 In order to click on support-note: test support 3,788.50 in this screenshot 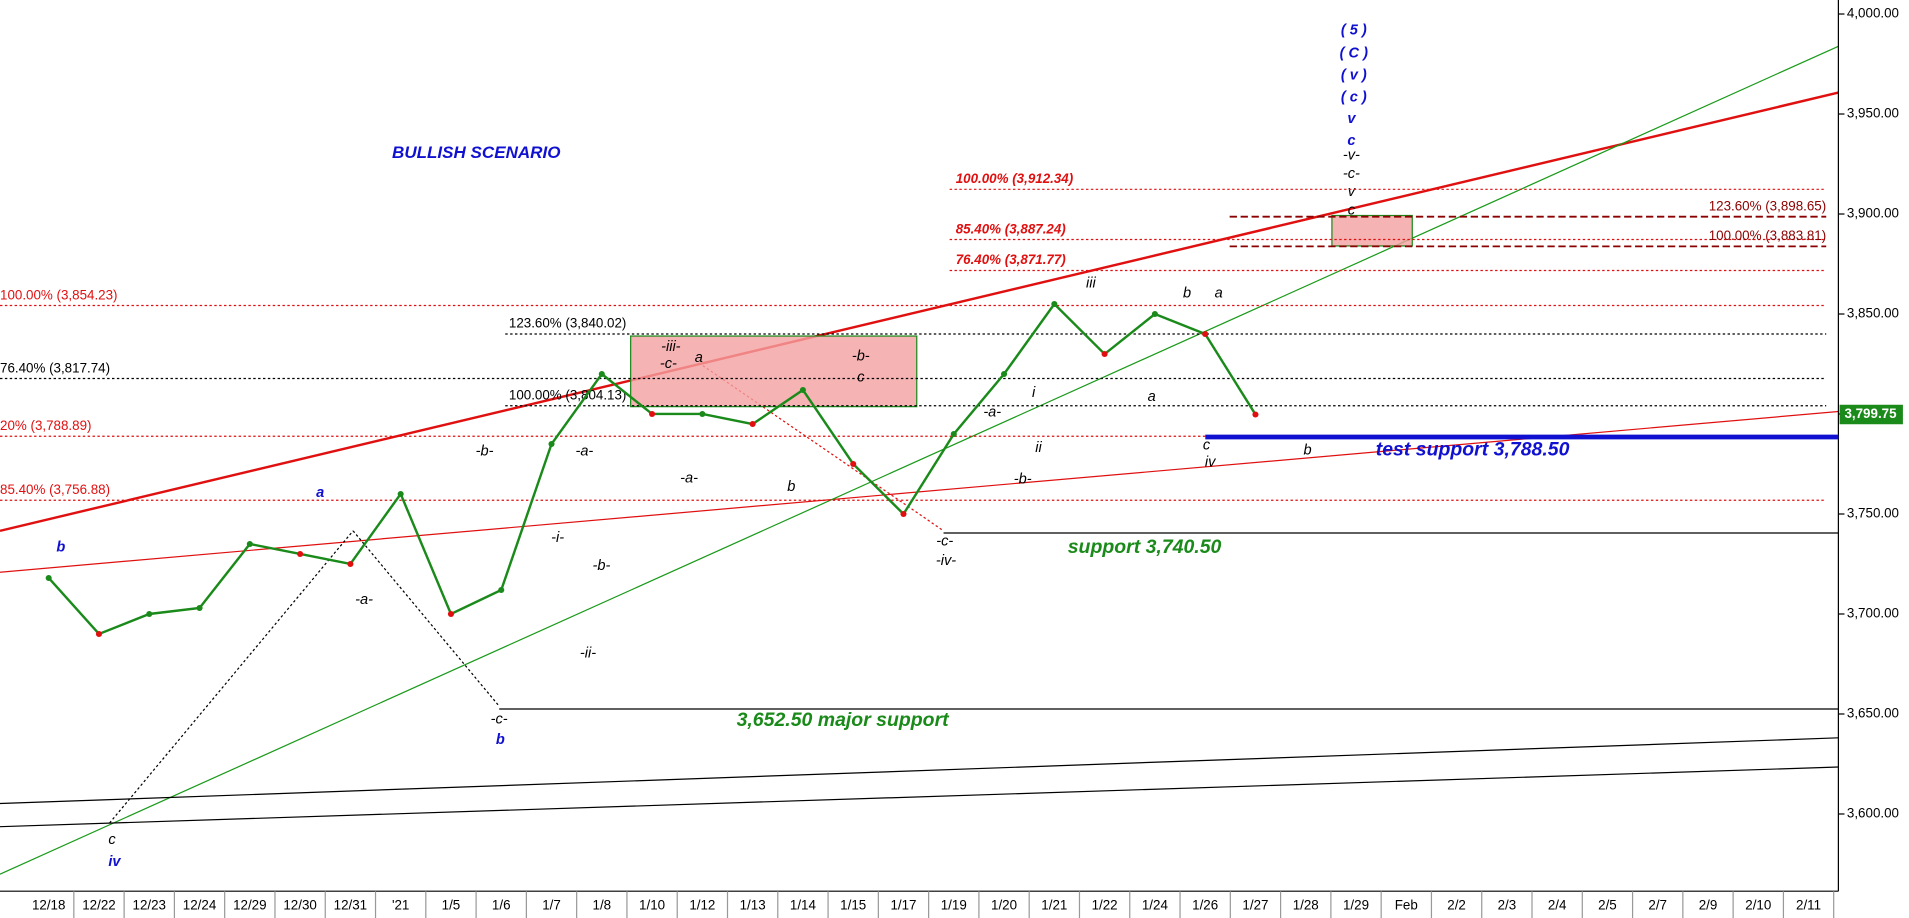, I will do `click(1473, 450)`.